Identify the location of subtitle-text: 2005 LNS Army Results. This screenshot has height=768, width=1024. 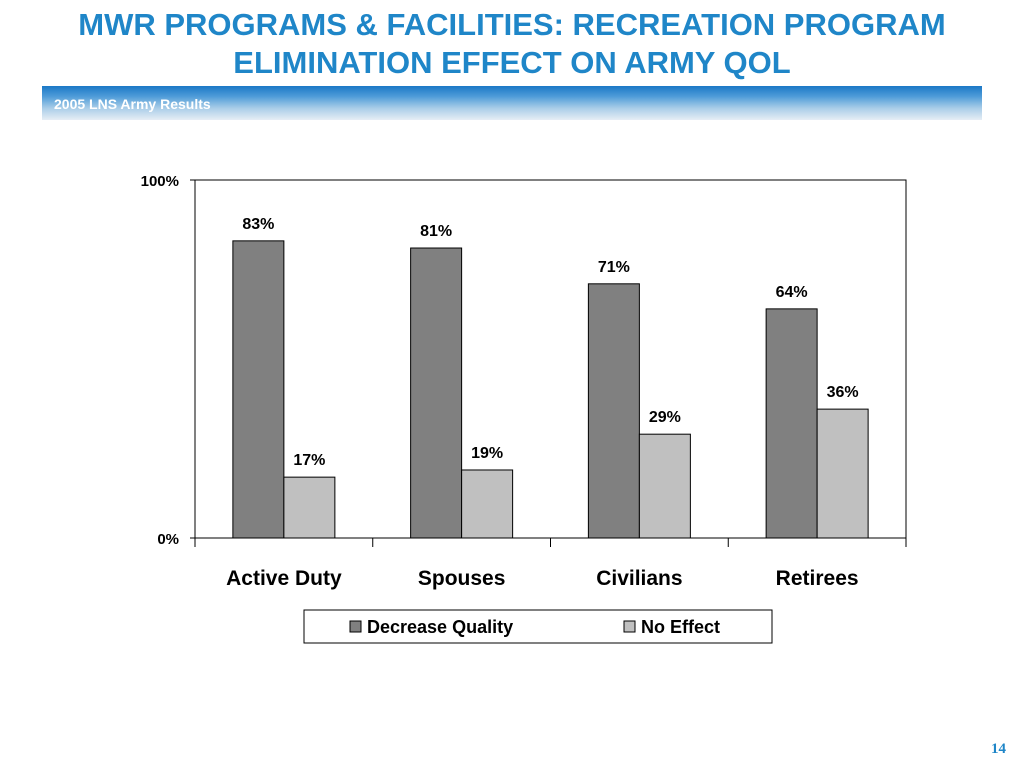
(132, 104).